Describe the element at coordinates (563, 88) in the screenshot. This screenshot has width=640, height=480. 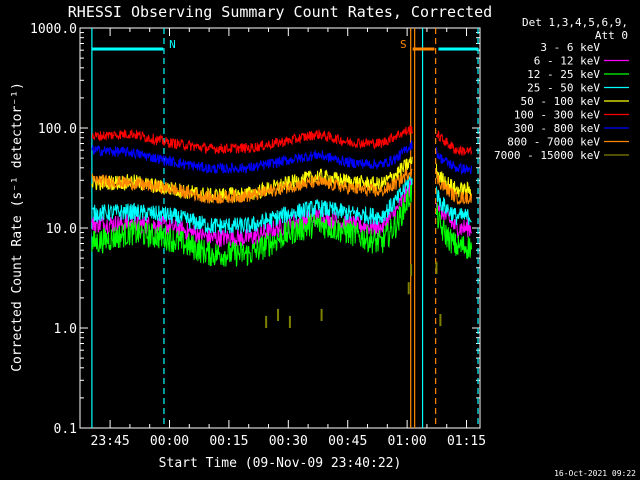
I see `legend-entry-label: 25 - 50 keV` at that location.